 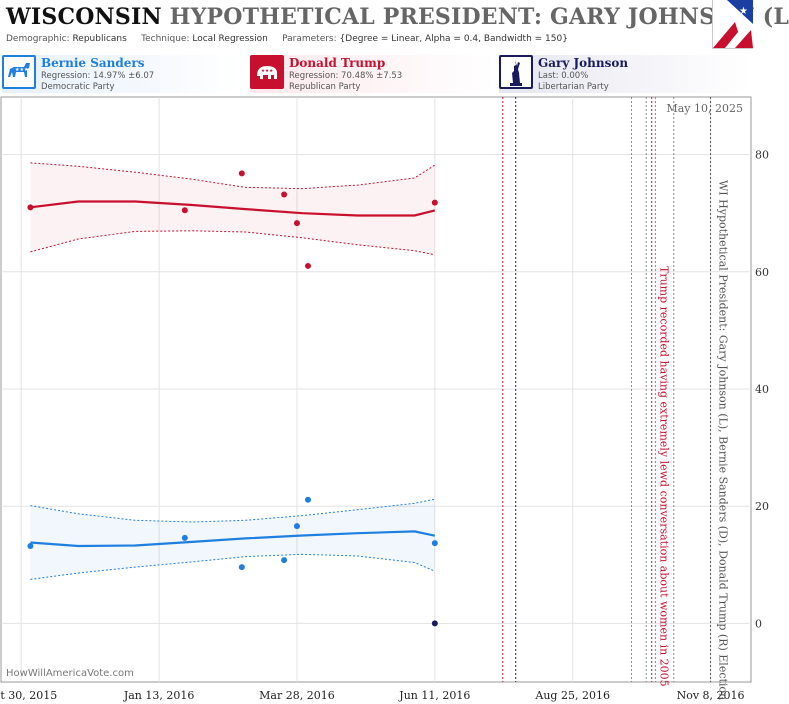 I want to click on candidate-party: Libertarian Party, so click(x=573, y=87).